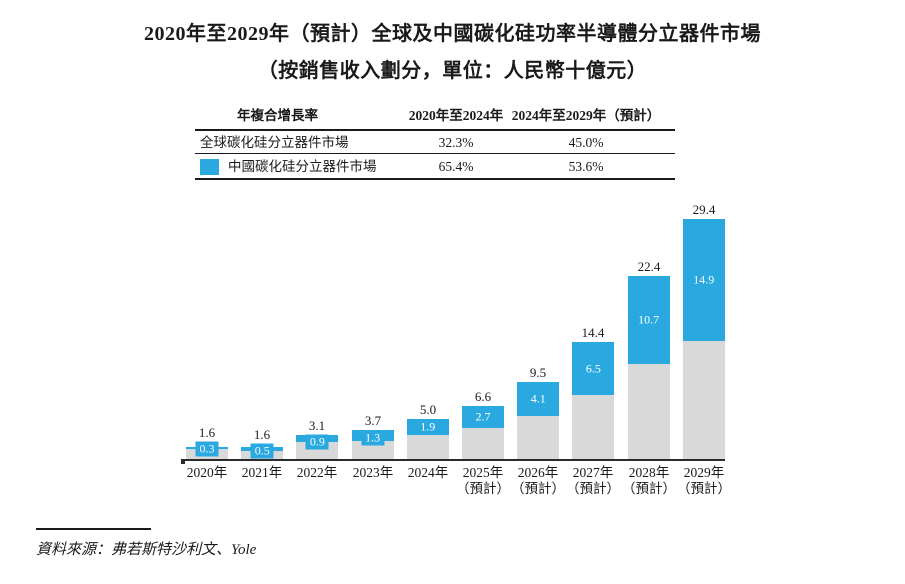 This screenshot has height=584, width=905. Describe the element at coordinates (183, 461) in the screenshot. I see `x-axis-left-tick` at that location.